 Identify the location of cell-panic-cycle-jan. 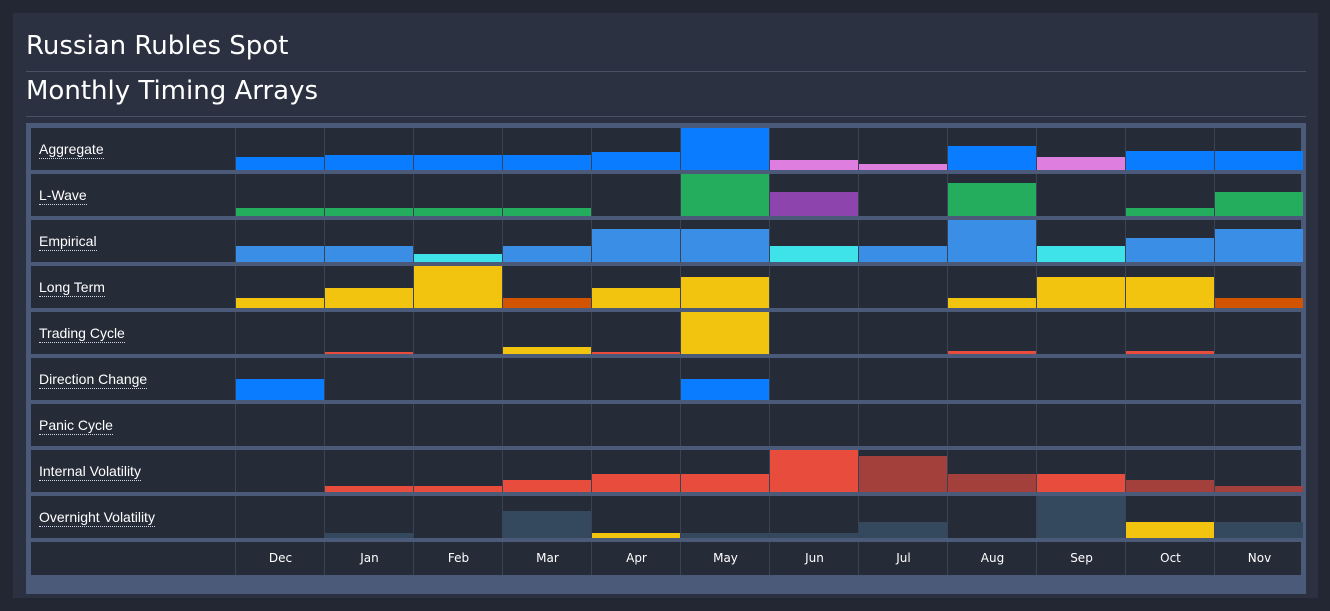
(368, 425).